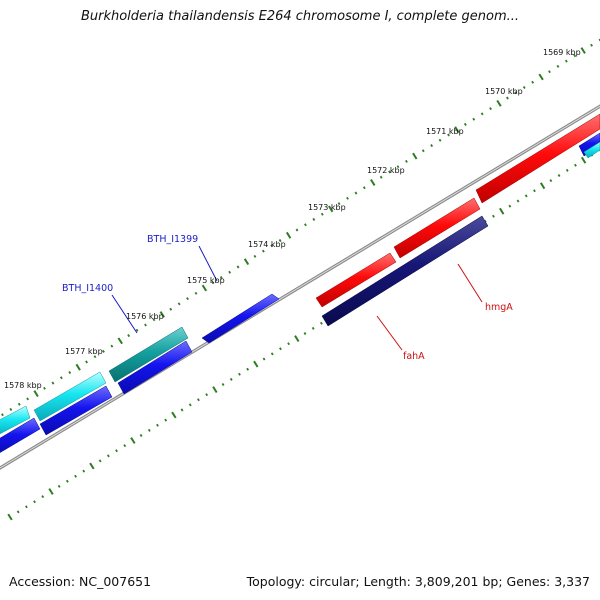 The image size is (600, 600). What do you see at coordinates (172, 239) in the screenshot?
I see `gene-label-bth-i1399: BTH_I1399` at bounding box center [172, 239].